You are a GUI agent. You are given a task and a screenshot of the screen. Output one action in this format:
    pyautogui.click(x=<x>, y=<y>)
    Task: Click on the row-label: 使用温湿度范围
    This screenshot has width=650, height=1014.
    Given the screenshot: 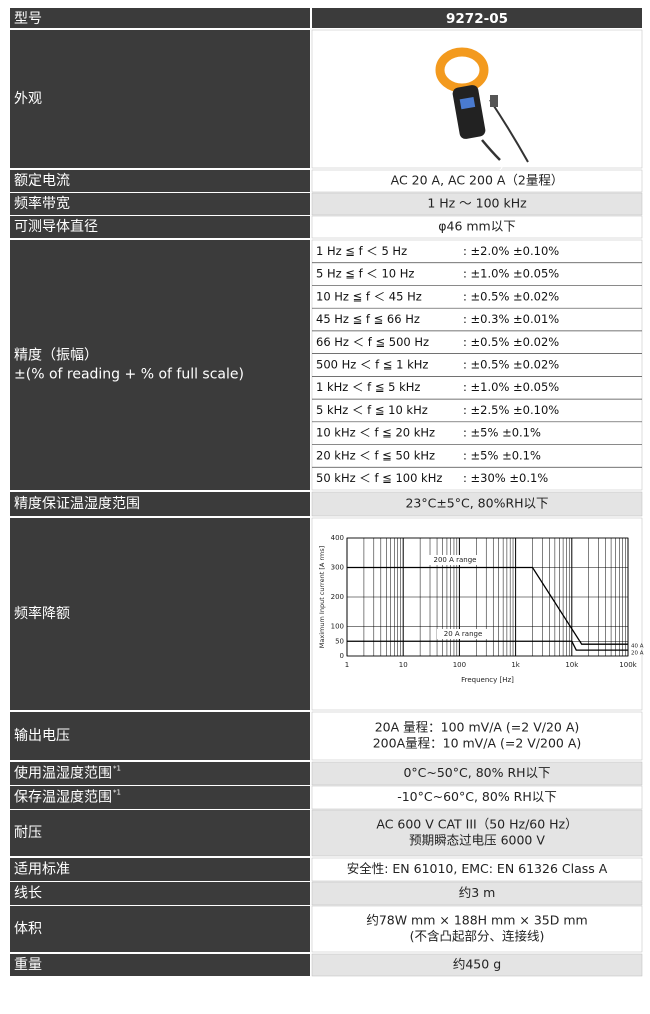 What is the action you would take?
    pyautogui.click(x=63, y=773)
    